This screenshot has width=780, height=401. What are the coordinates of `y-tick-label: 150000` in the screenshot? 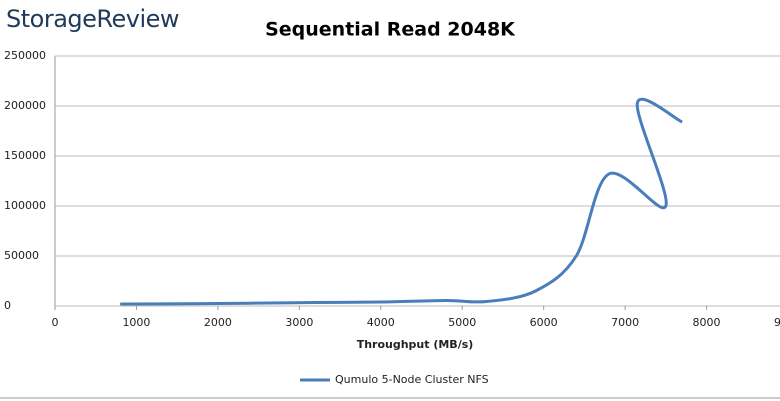 It's located at (25, 155).